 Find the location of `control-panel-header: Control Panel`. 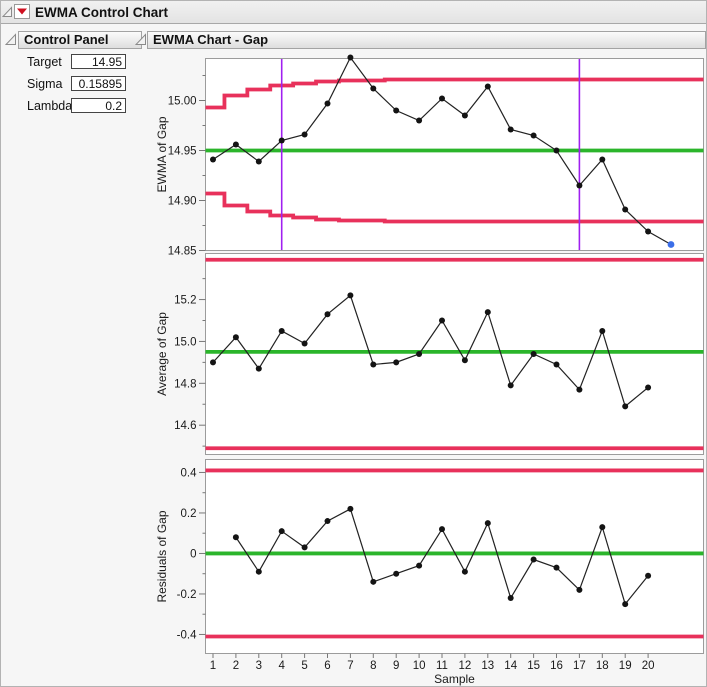

control-panel-header: Control Panel is located at coordinates (80, 40).